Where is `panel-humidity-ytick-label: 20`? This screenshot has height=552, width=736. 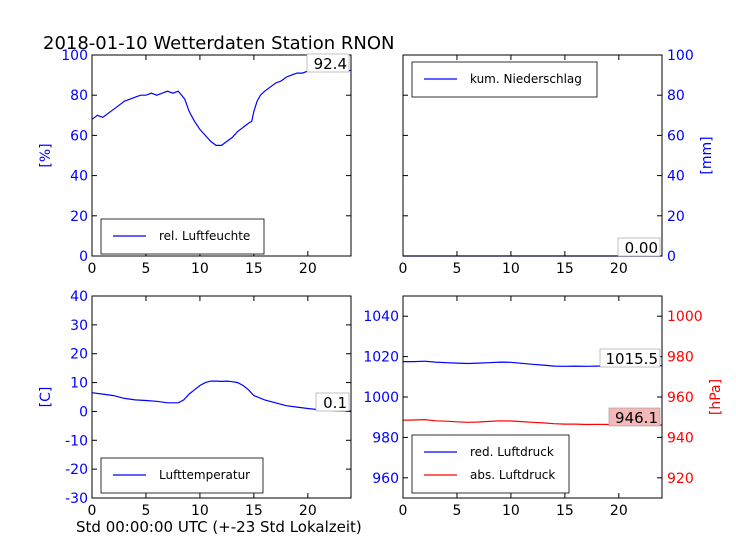
panel-humidity-ytick-label: 20 is located at coordinates (79, 217).